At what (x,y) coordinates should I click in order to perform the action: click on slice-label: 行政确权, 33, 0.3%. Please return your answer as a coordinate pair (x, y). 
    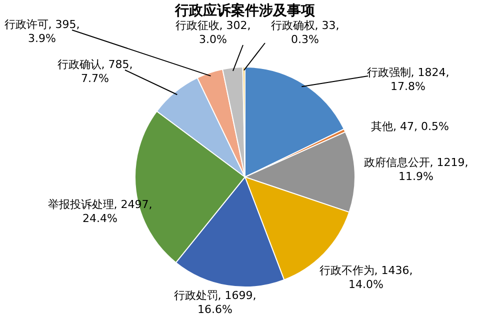
    Looking at the image, I should click on (305, 32).